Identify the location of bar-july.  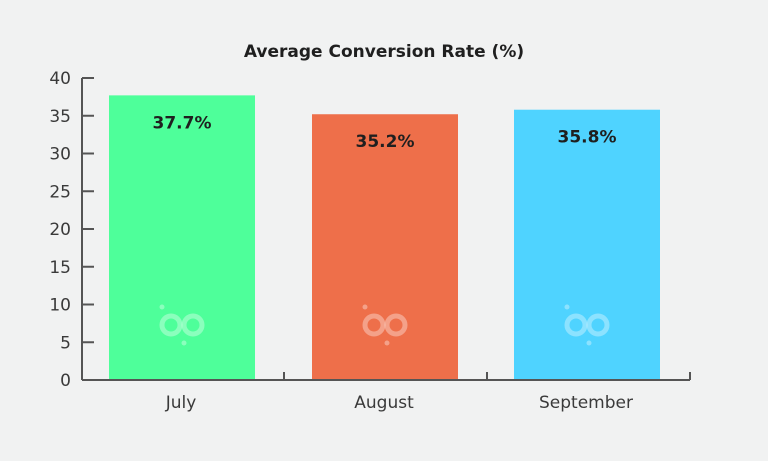
(182, 238).